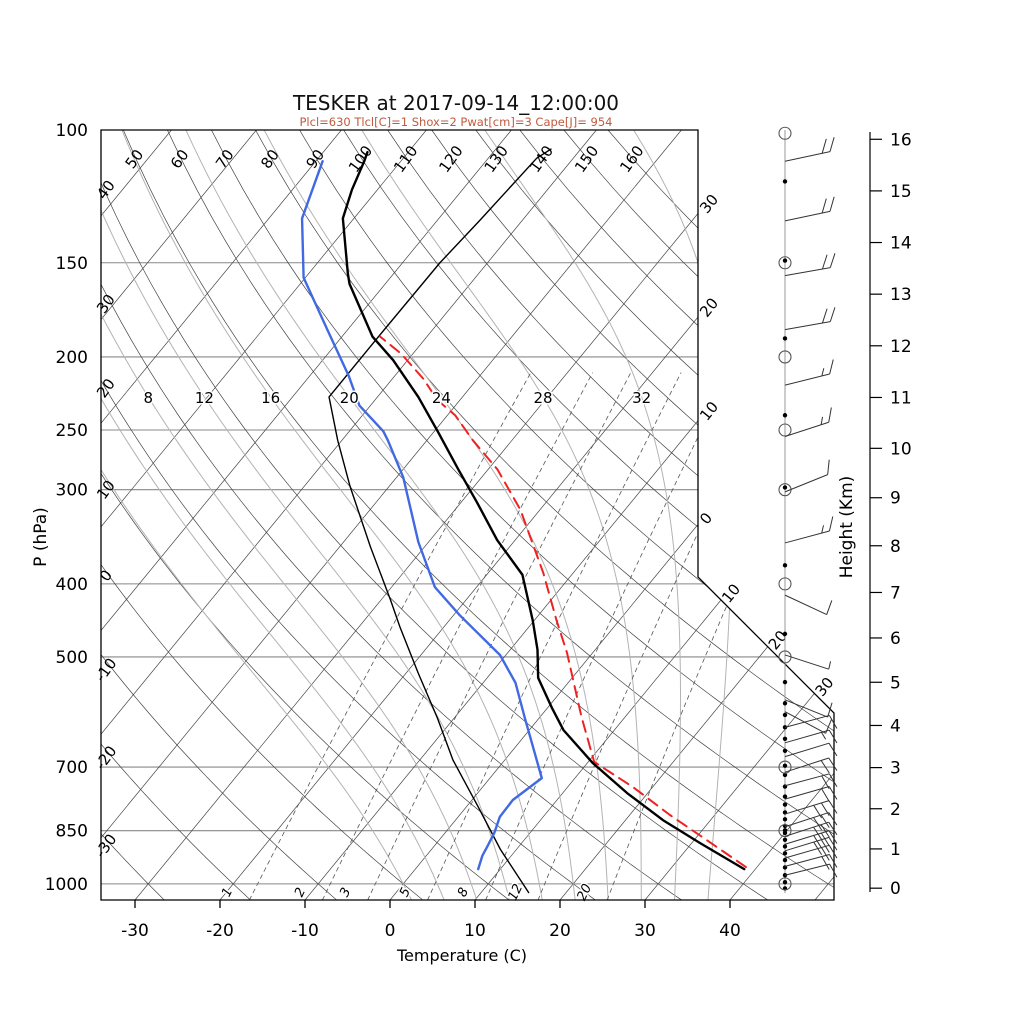 This screenshot has height=1024, width=1024. I want to click on svg-text: 3, so click(345, 892).